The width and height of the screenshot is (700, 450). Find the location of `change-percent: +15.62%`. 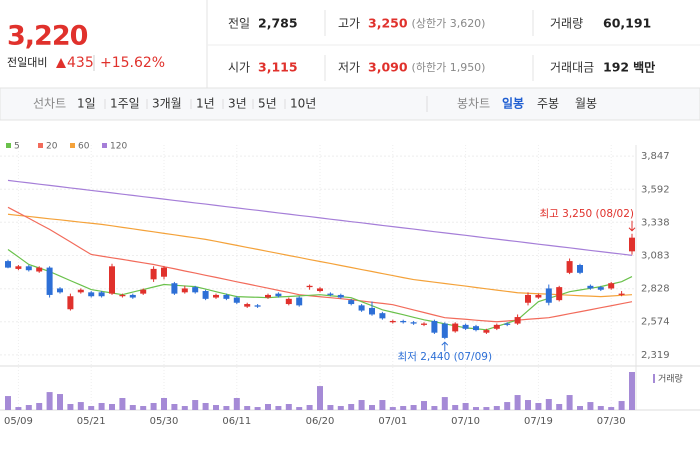

change-percent: +15.62% is located at coordinates (132, 63).